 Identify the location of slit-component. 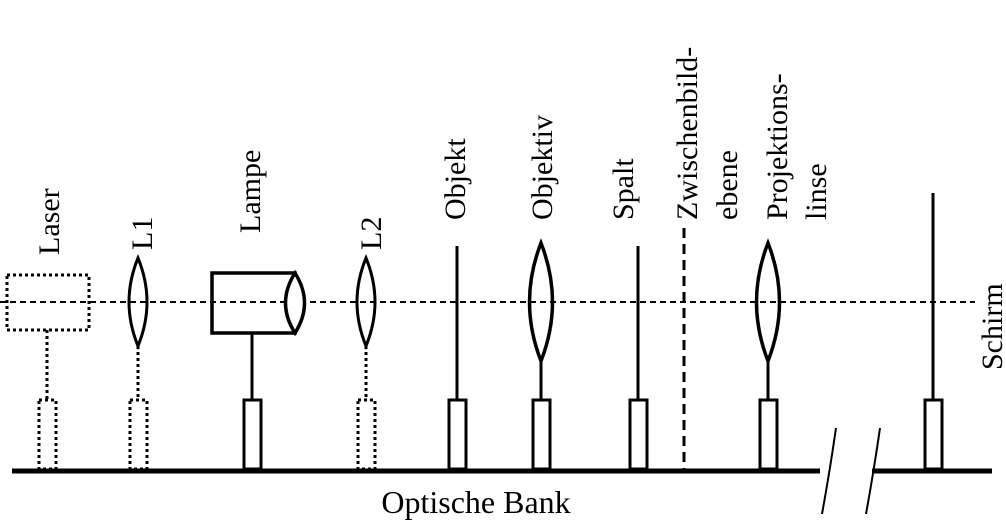
(638, 358).